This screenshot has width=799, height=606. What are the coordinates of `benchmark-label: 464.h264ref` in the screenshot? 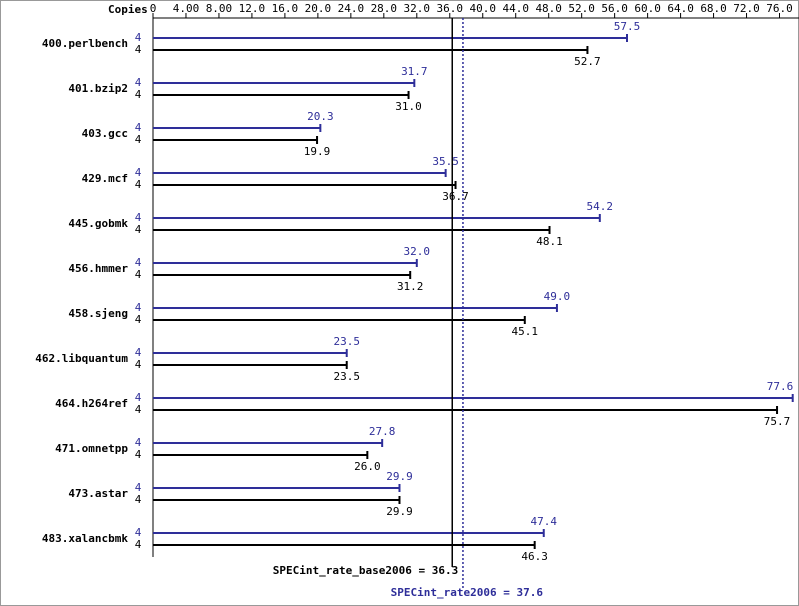 It's located at (91, 403).